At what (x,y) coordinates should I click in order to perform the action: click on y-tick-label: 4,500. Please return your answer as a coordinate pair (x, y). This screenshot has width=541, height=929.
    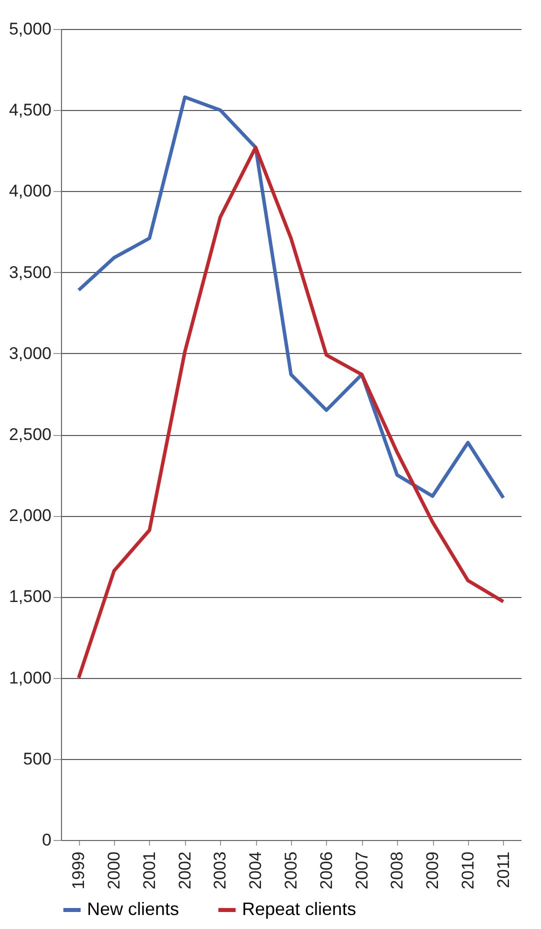
    Looking at the image, I should click on (30, 110).